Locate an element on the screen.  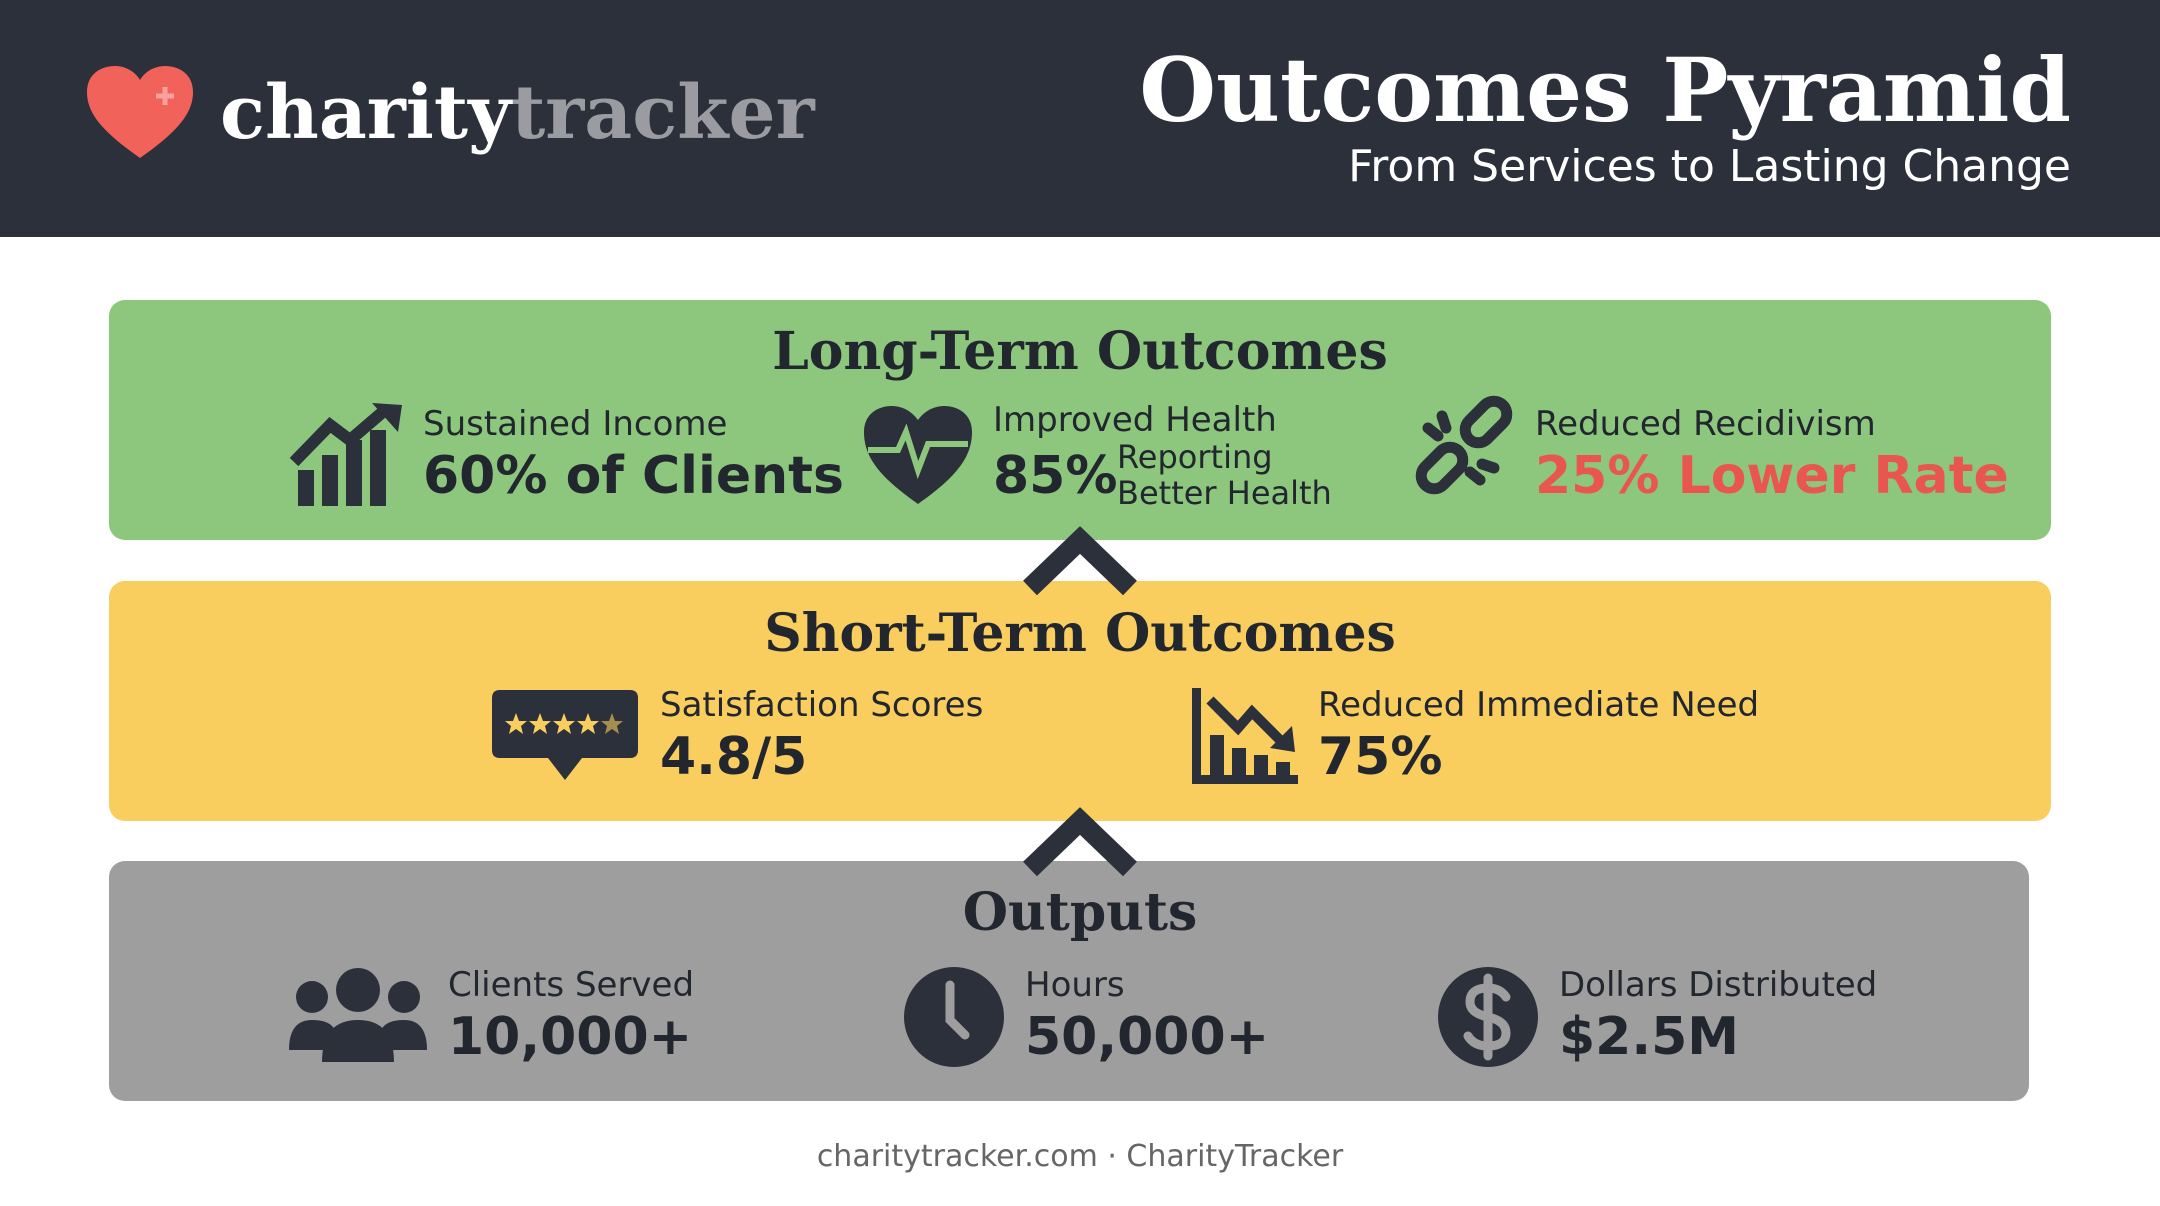
item-label: Reduced Immediate Need is located at coordinates (1538, 705).